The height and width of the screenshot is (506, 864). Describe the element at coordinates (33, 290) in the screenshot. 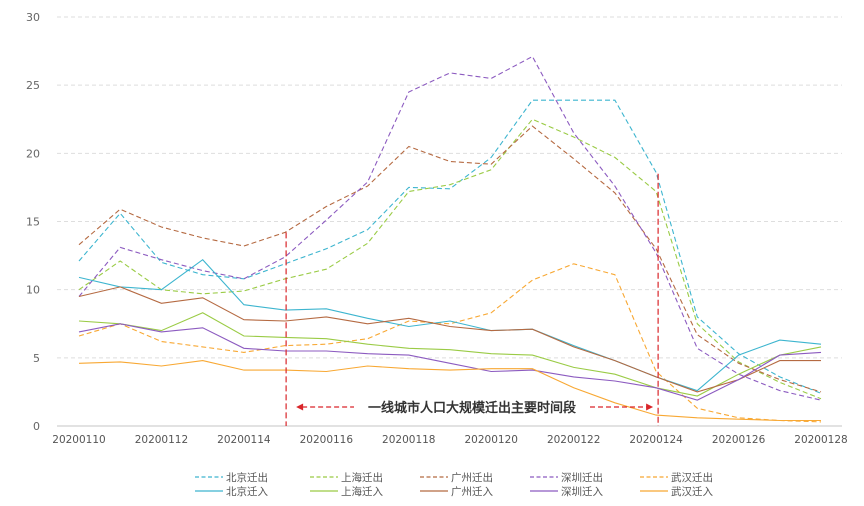

I see `y-tick-label: 10` at that location.